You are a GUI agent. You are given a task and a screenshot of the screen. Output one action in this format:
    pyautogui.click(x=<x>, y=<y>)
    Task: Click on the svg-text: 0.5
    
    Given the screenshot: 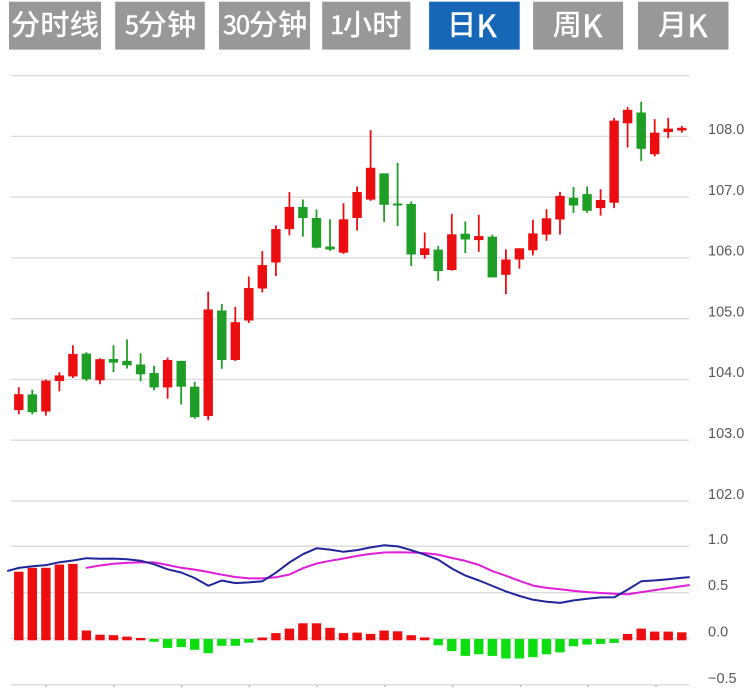 What is the action you would take?
    pyautogui.click(x=718, y=586)
    